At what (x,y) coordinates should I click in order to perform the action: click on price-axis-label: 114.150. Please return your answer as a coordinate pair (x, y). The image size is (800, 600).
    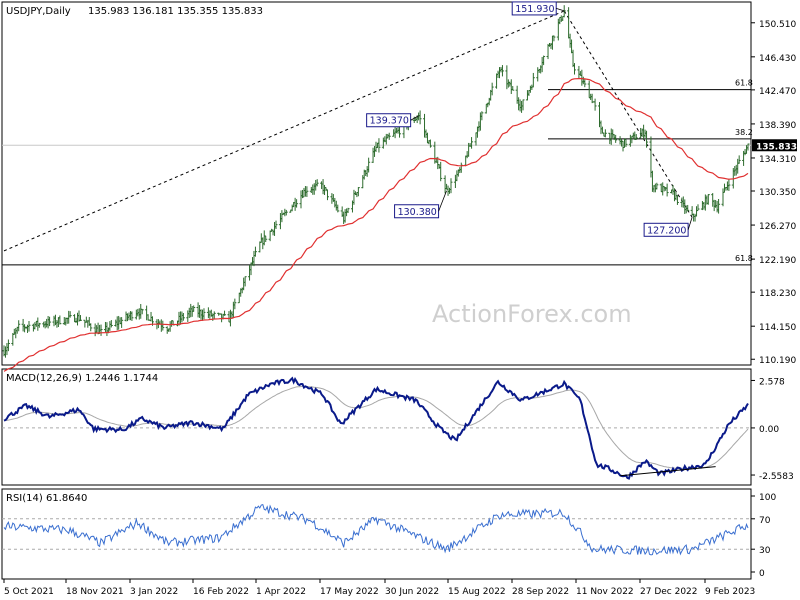
    Looking at the image, I should click on (777, 328).